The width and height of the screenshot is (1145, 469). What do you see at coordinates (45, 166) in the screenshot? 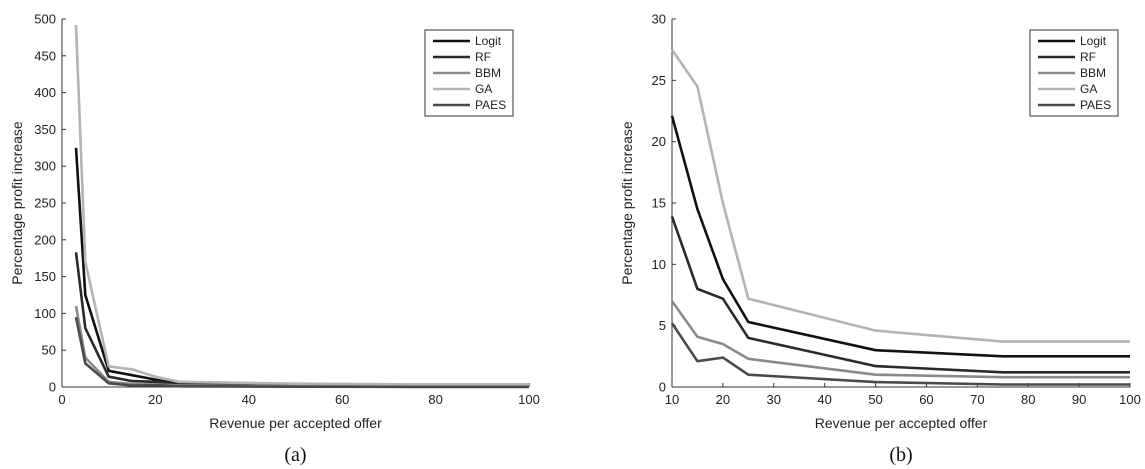
I see `y-tick-label: 300` at bounding box center [45, 166].